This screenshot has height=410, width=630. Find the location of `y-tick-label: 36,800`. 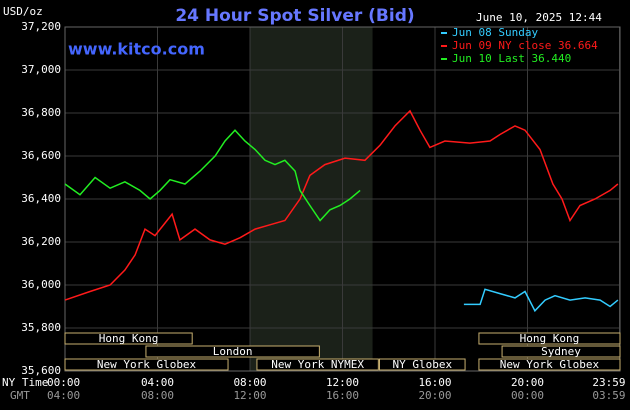

y-tick-label: 36,800 is located at coordinates (41, 112).